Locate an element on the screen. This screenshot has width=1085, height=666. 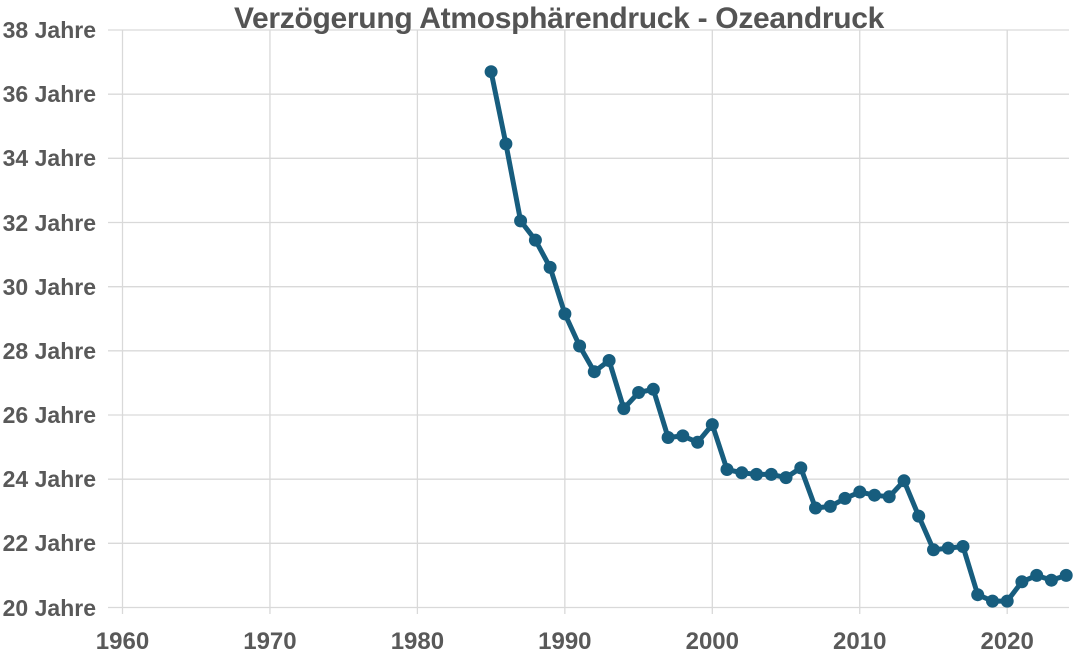
x-tick-label: 1960 is located at coordinates (122, 641).